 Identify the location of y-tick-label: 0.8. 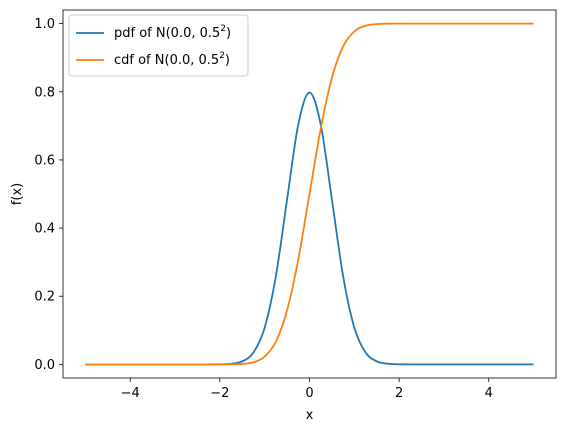
(44, 92).